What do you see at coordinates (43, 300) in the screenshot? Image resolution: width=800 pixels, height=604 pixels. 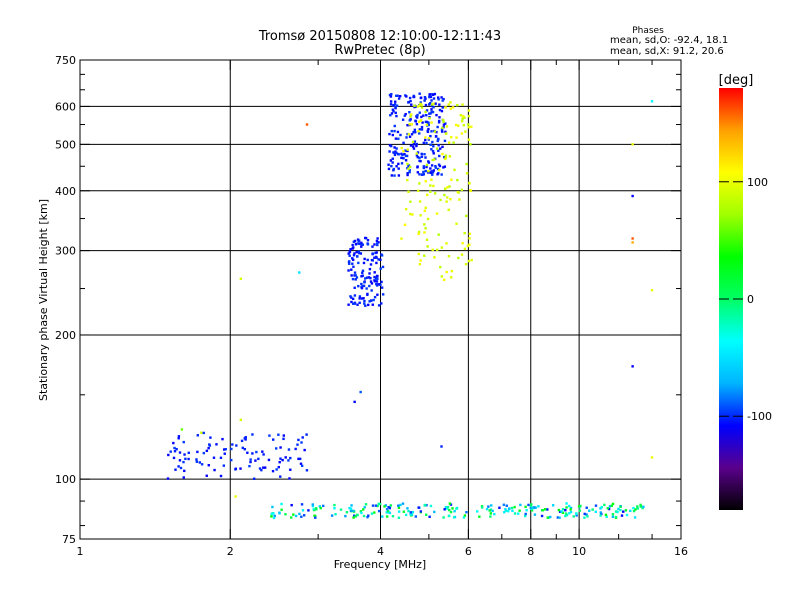 I see `y-axis-label: Stationary phase Virtual Height [km]` at bounding box center [43, 300].